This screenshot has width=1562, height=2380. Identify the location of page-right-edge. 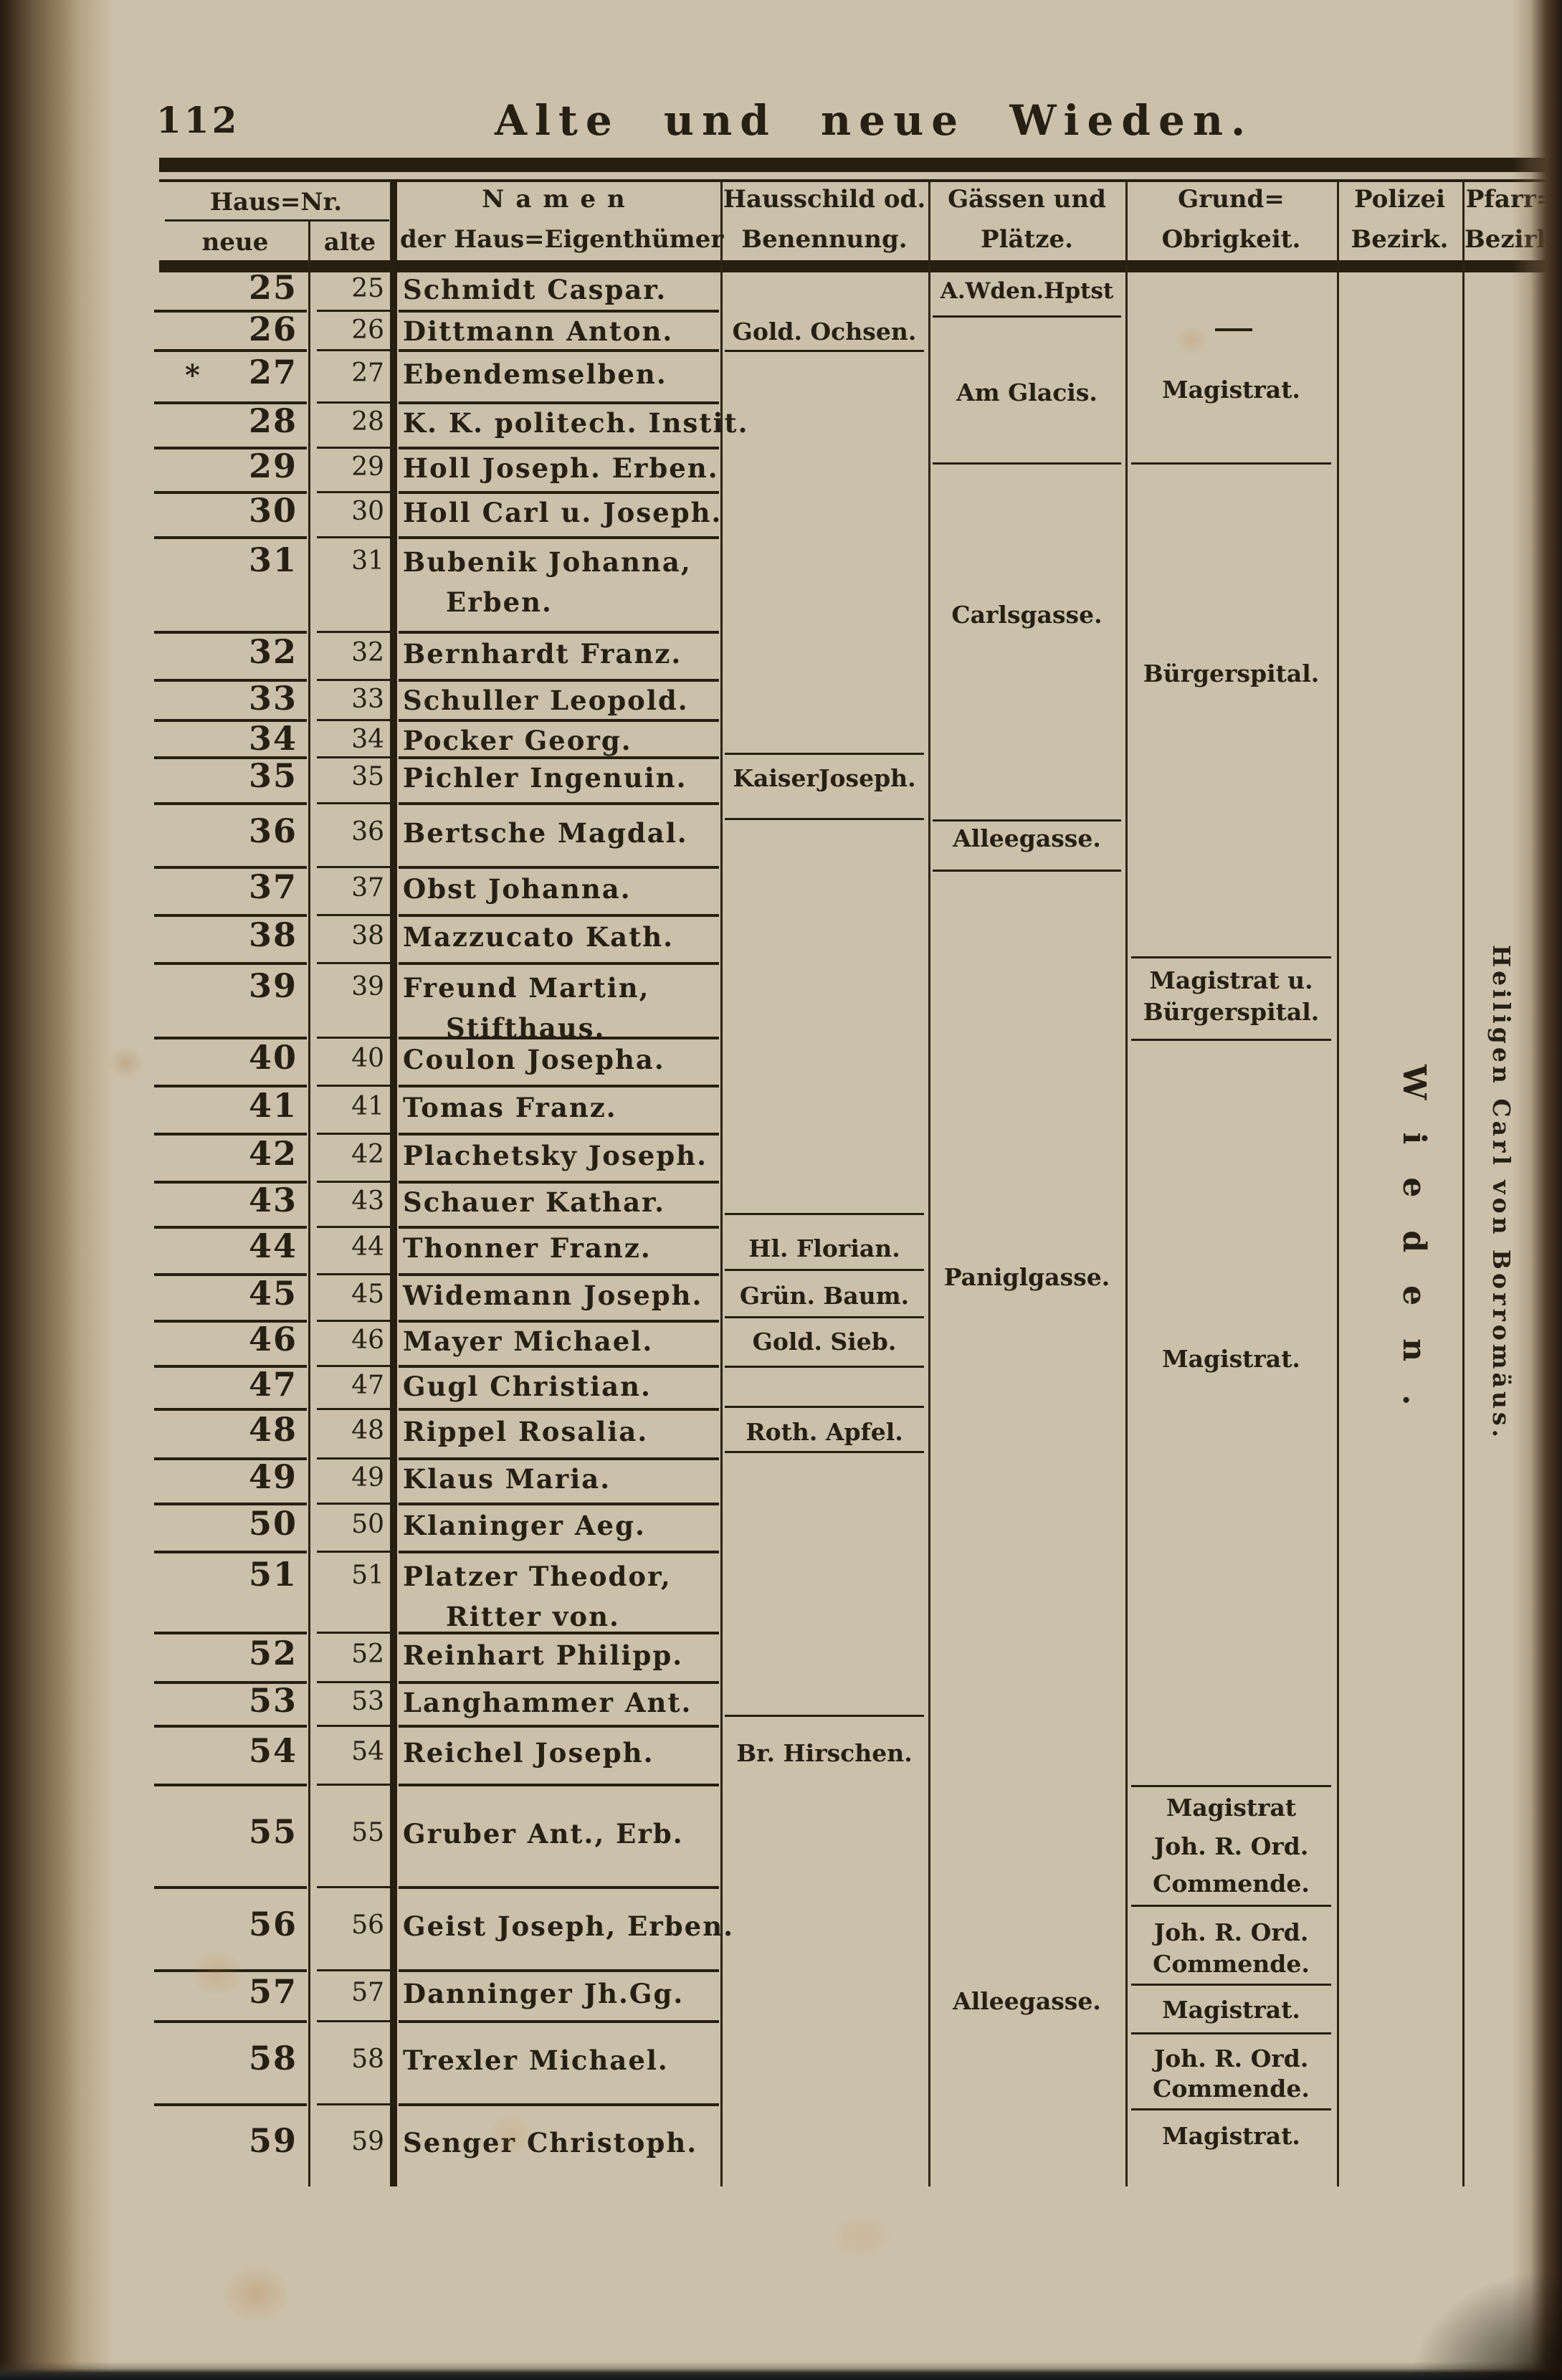
(1537, 1190).